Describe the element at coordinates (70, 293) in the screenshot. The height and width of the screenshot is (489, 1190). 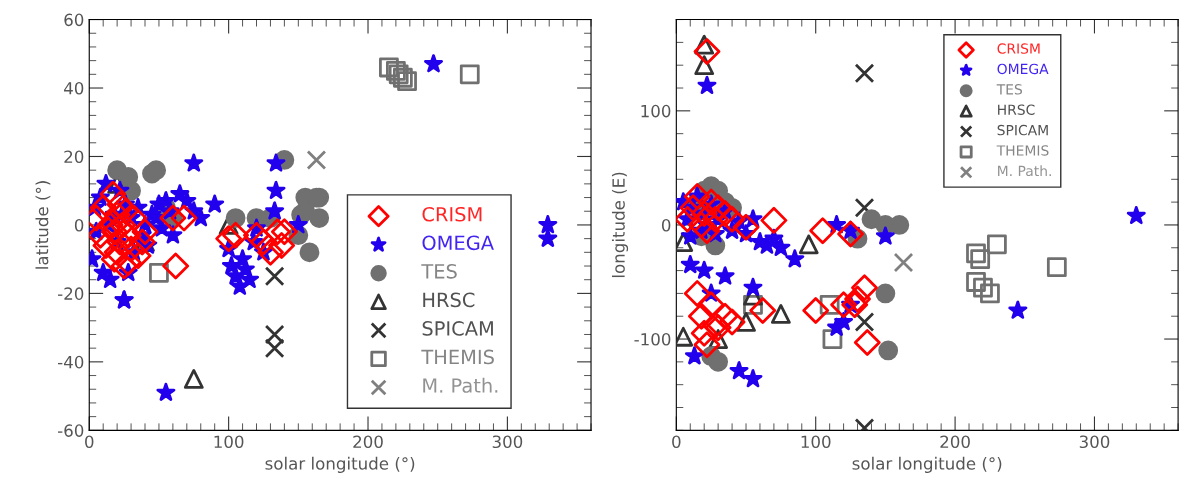
I see `y-tick-label: -20` at that location.